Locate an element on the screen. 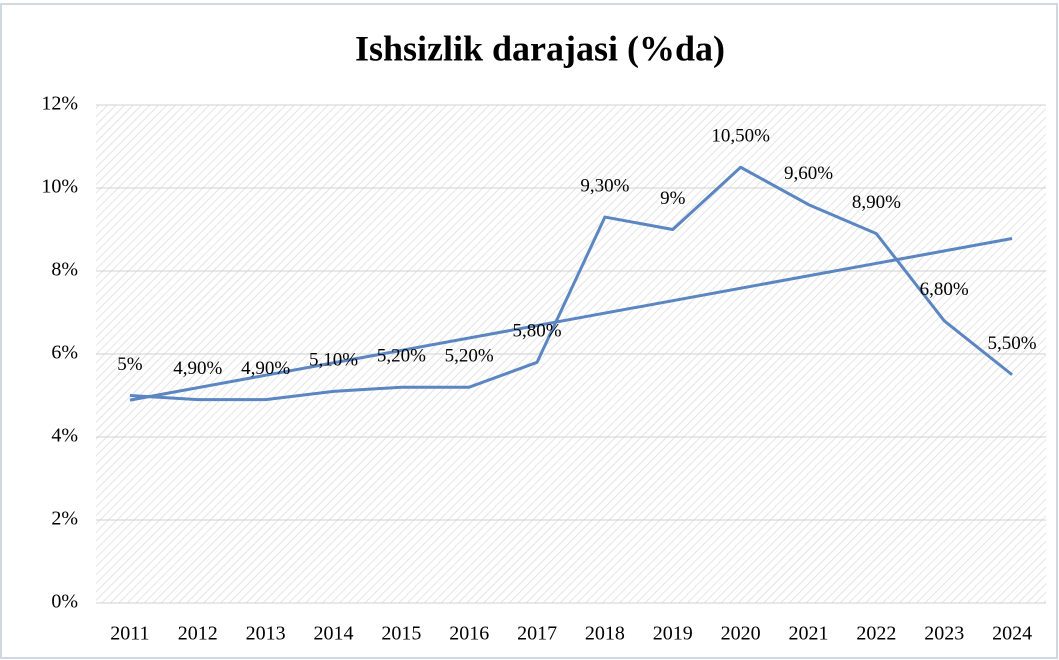 The width and height of the screenshot is (1059, 660). data-label: 9,60% is located at coordinates (808, 173).